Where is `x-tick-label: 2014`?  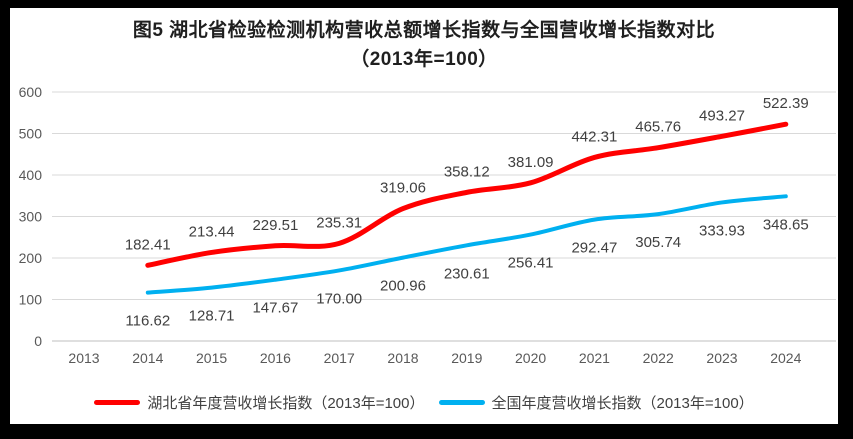
x-tick-label: 2014 is located at coordinates (147, 358).